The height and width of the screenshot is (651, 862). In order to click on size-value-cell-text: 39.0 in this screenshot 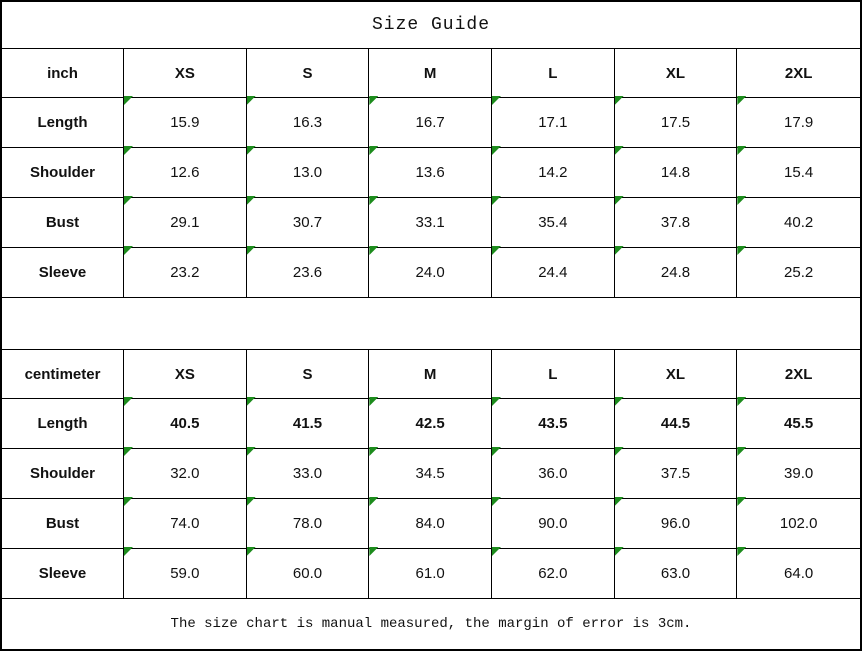, I will do `click(799, 473)`.